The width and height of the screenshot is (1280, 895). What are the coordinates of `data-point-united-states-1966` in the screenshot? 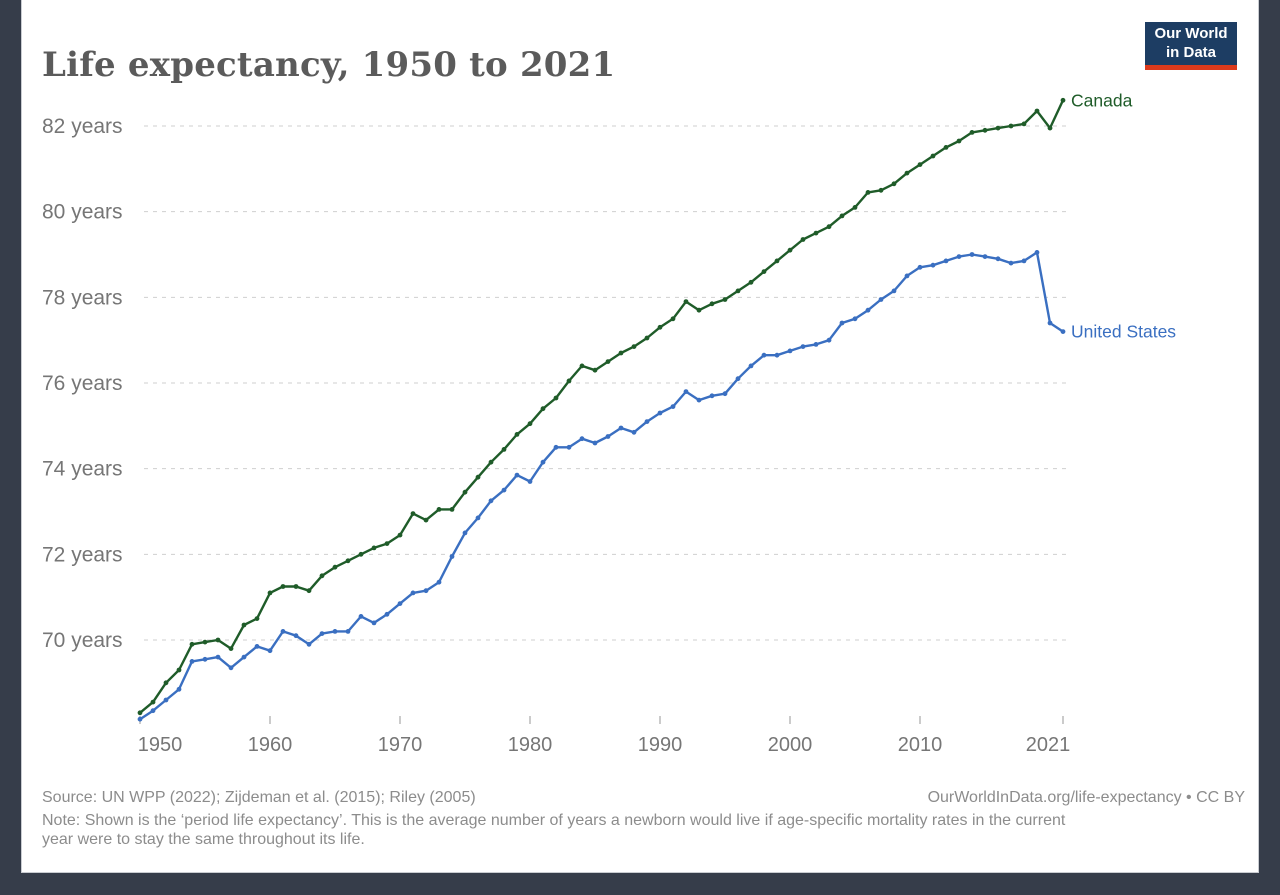 It's located at (348, 631).